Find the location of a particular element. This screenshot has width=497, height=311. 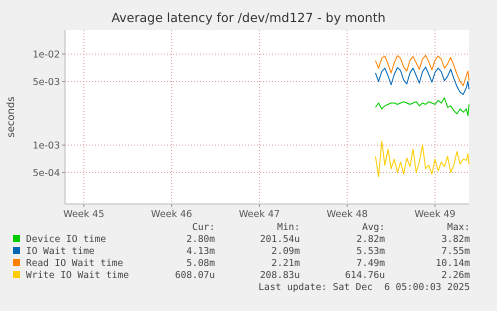

text: Max: is located at coordinates (458, 227).